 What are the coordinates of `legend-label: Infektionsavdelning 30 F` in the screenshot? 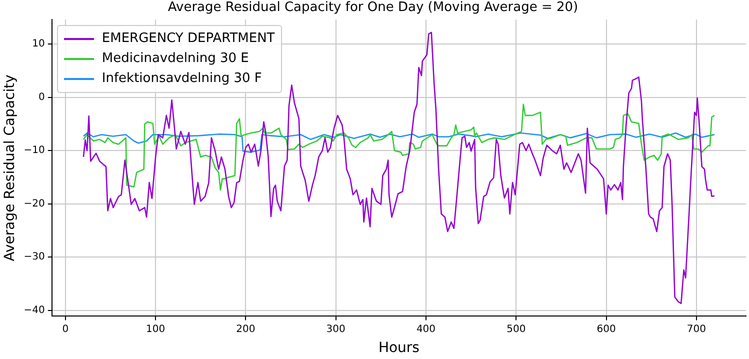 It's located at (182, 78).